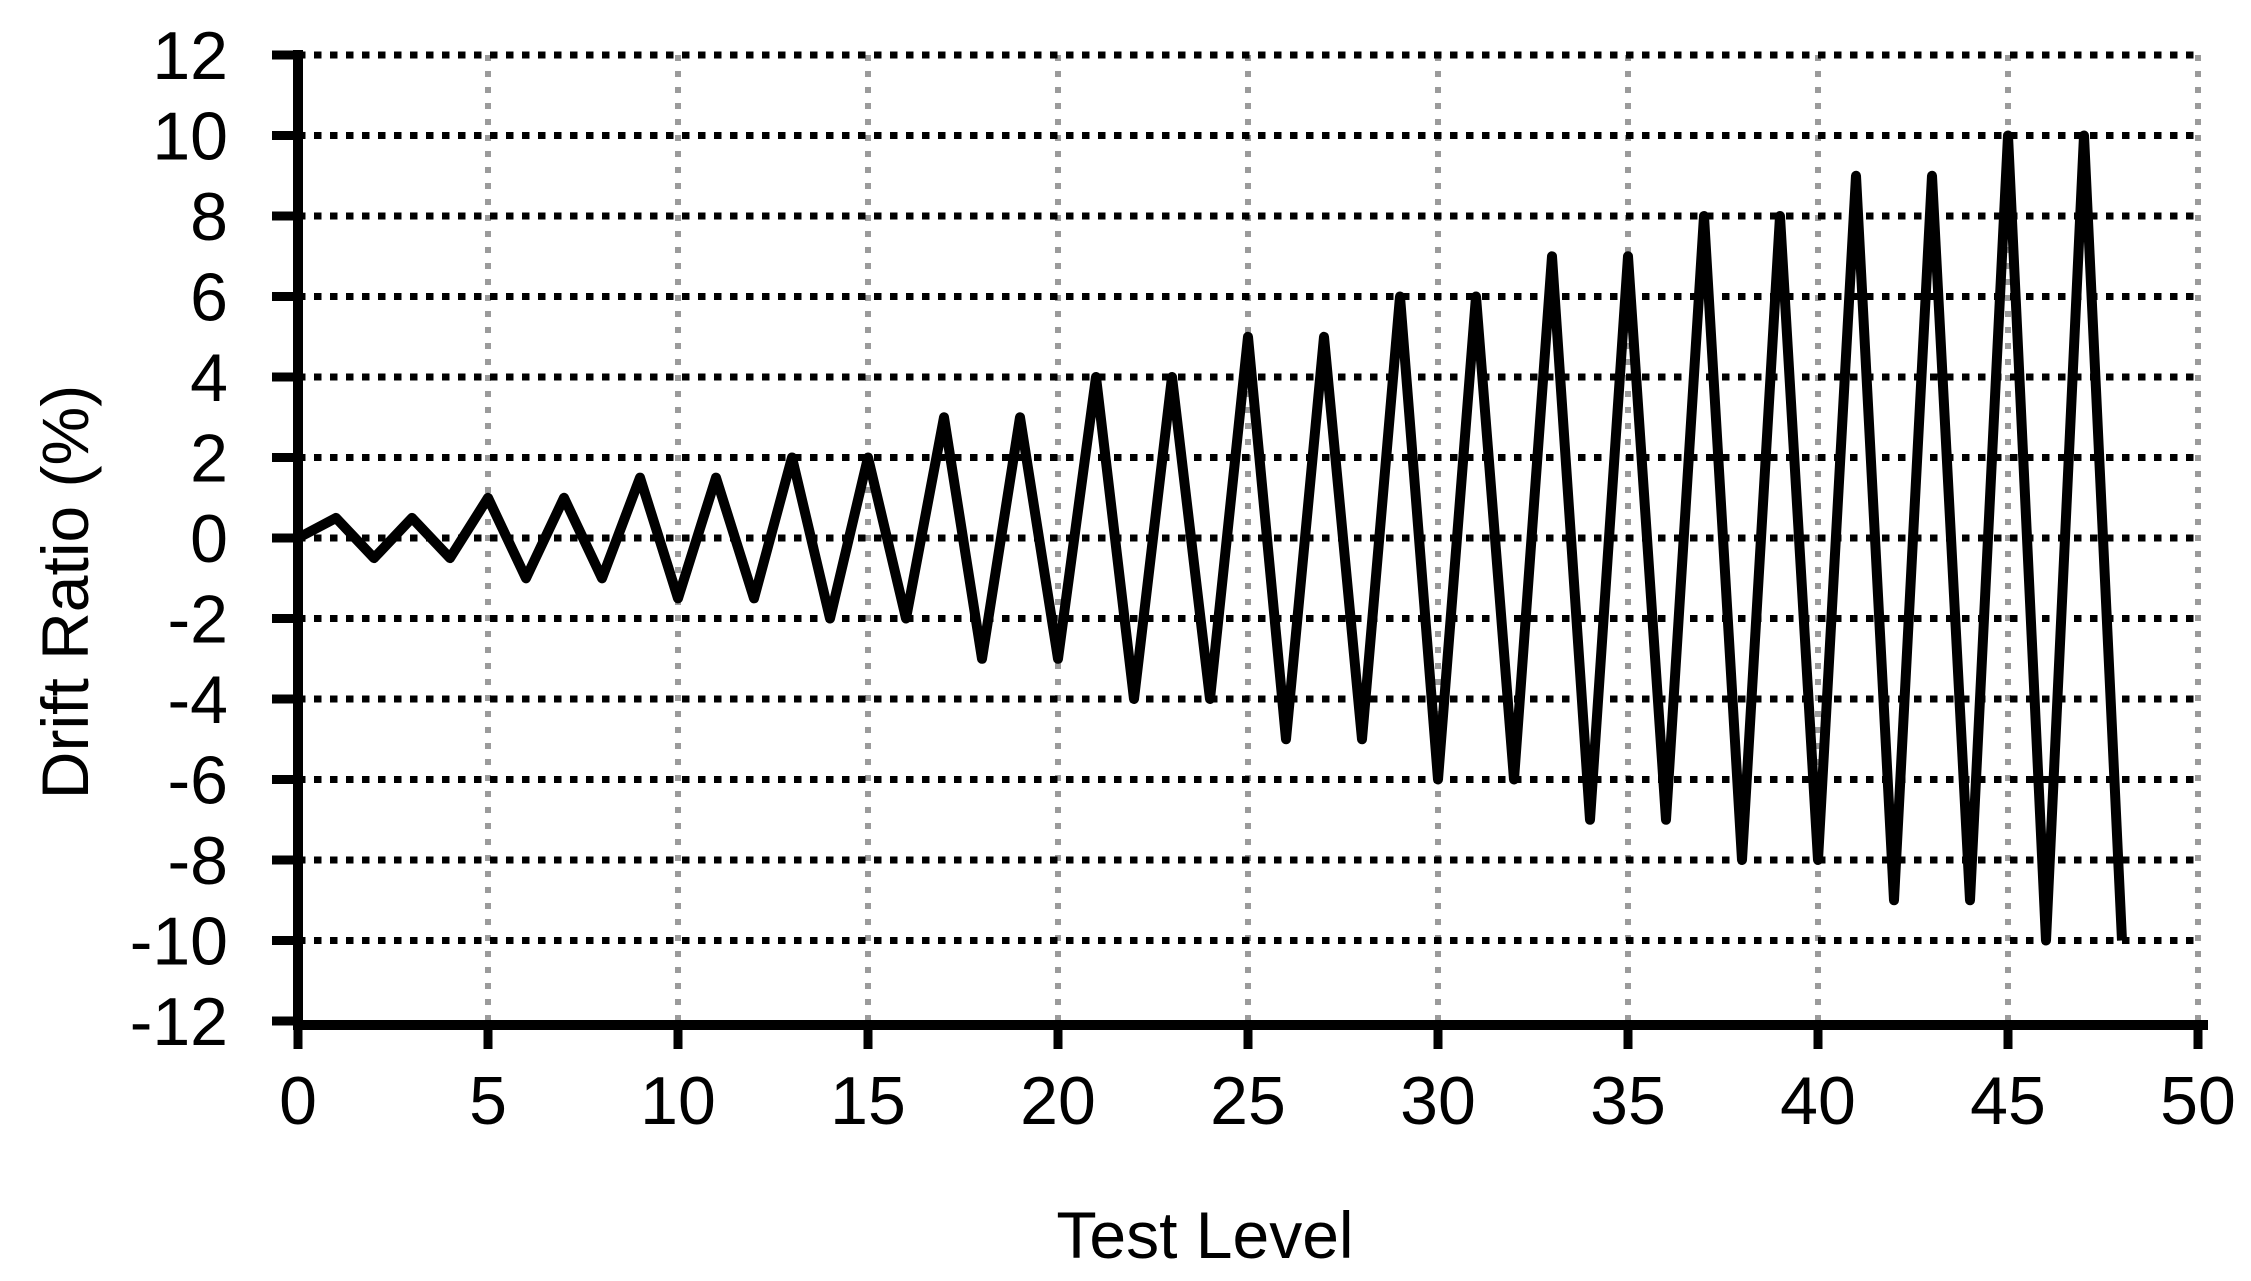  Describe the element at coordinates (298, 1101) in the screenshot. I see `x-tick-label: 0` at that location.